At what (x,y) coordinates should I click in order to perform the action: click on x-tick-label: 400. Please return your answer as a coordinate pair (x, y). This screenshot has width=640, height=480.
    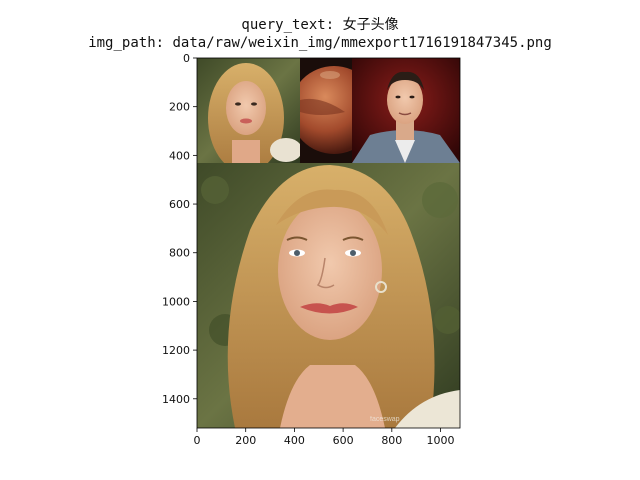
    Looking at the image, I should click on (294, 440).